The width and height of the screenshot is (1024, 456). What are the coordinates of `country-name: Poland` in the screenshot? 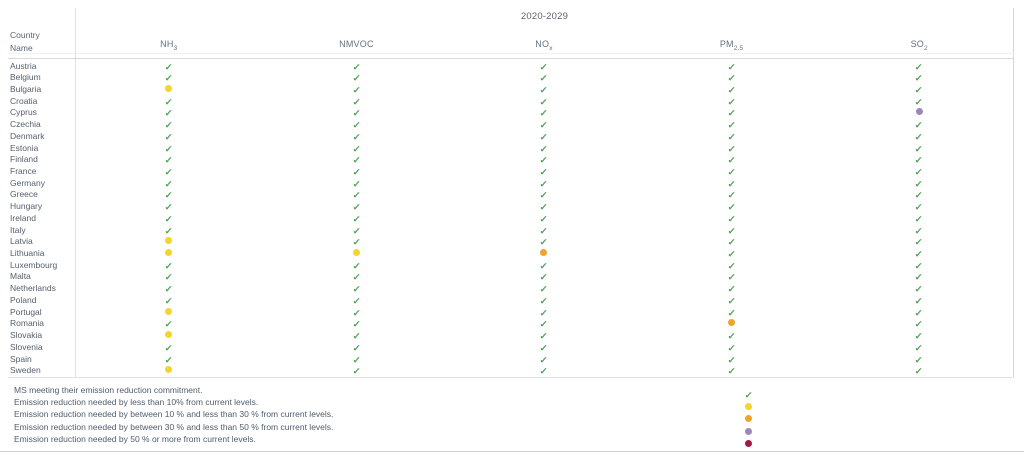 It's located at (23, 299).